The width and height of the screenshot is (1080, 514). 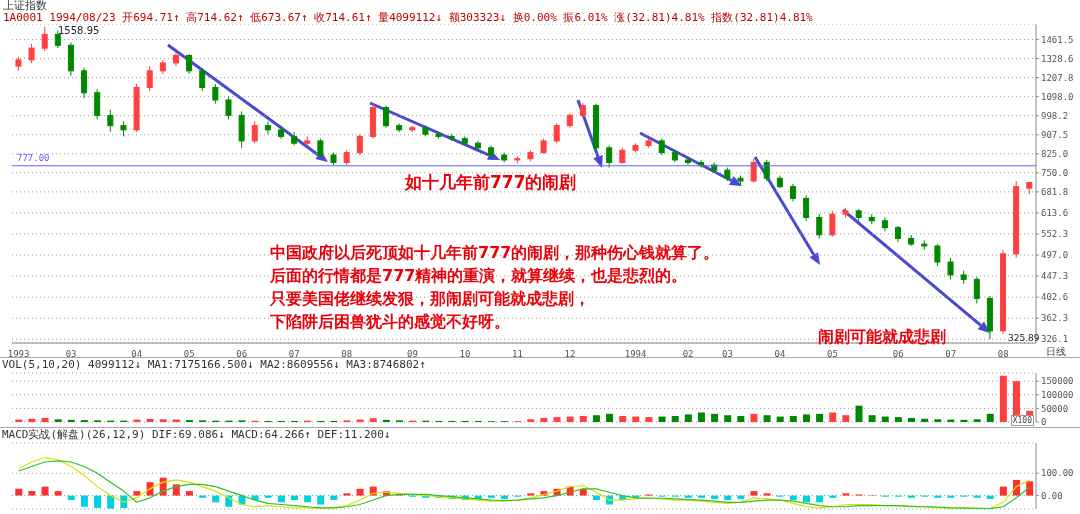 What do you see at coordinates (1057, 77) in the screenshot?
I see `y-tick-label: 1207.8` at bounding box center [1057, 77].